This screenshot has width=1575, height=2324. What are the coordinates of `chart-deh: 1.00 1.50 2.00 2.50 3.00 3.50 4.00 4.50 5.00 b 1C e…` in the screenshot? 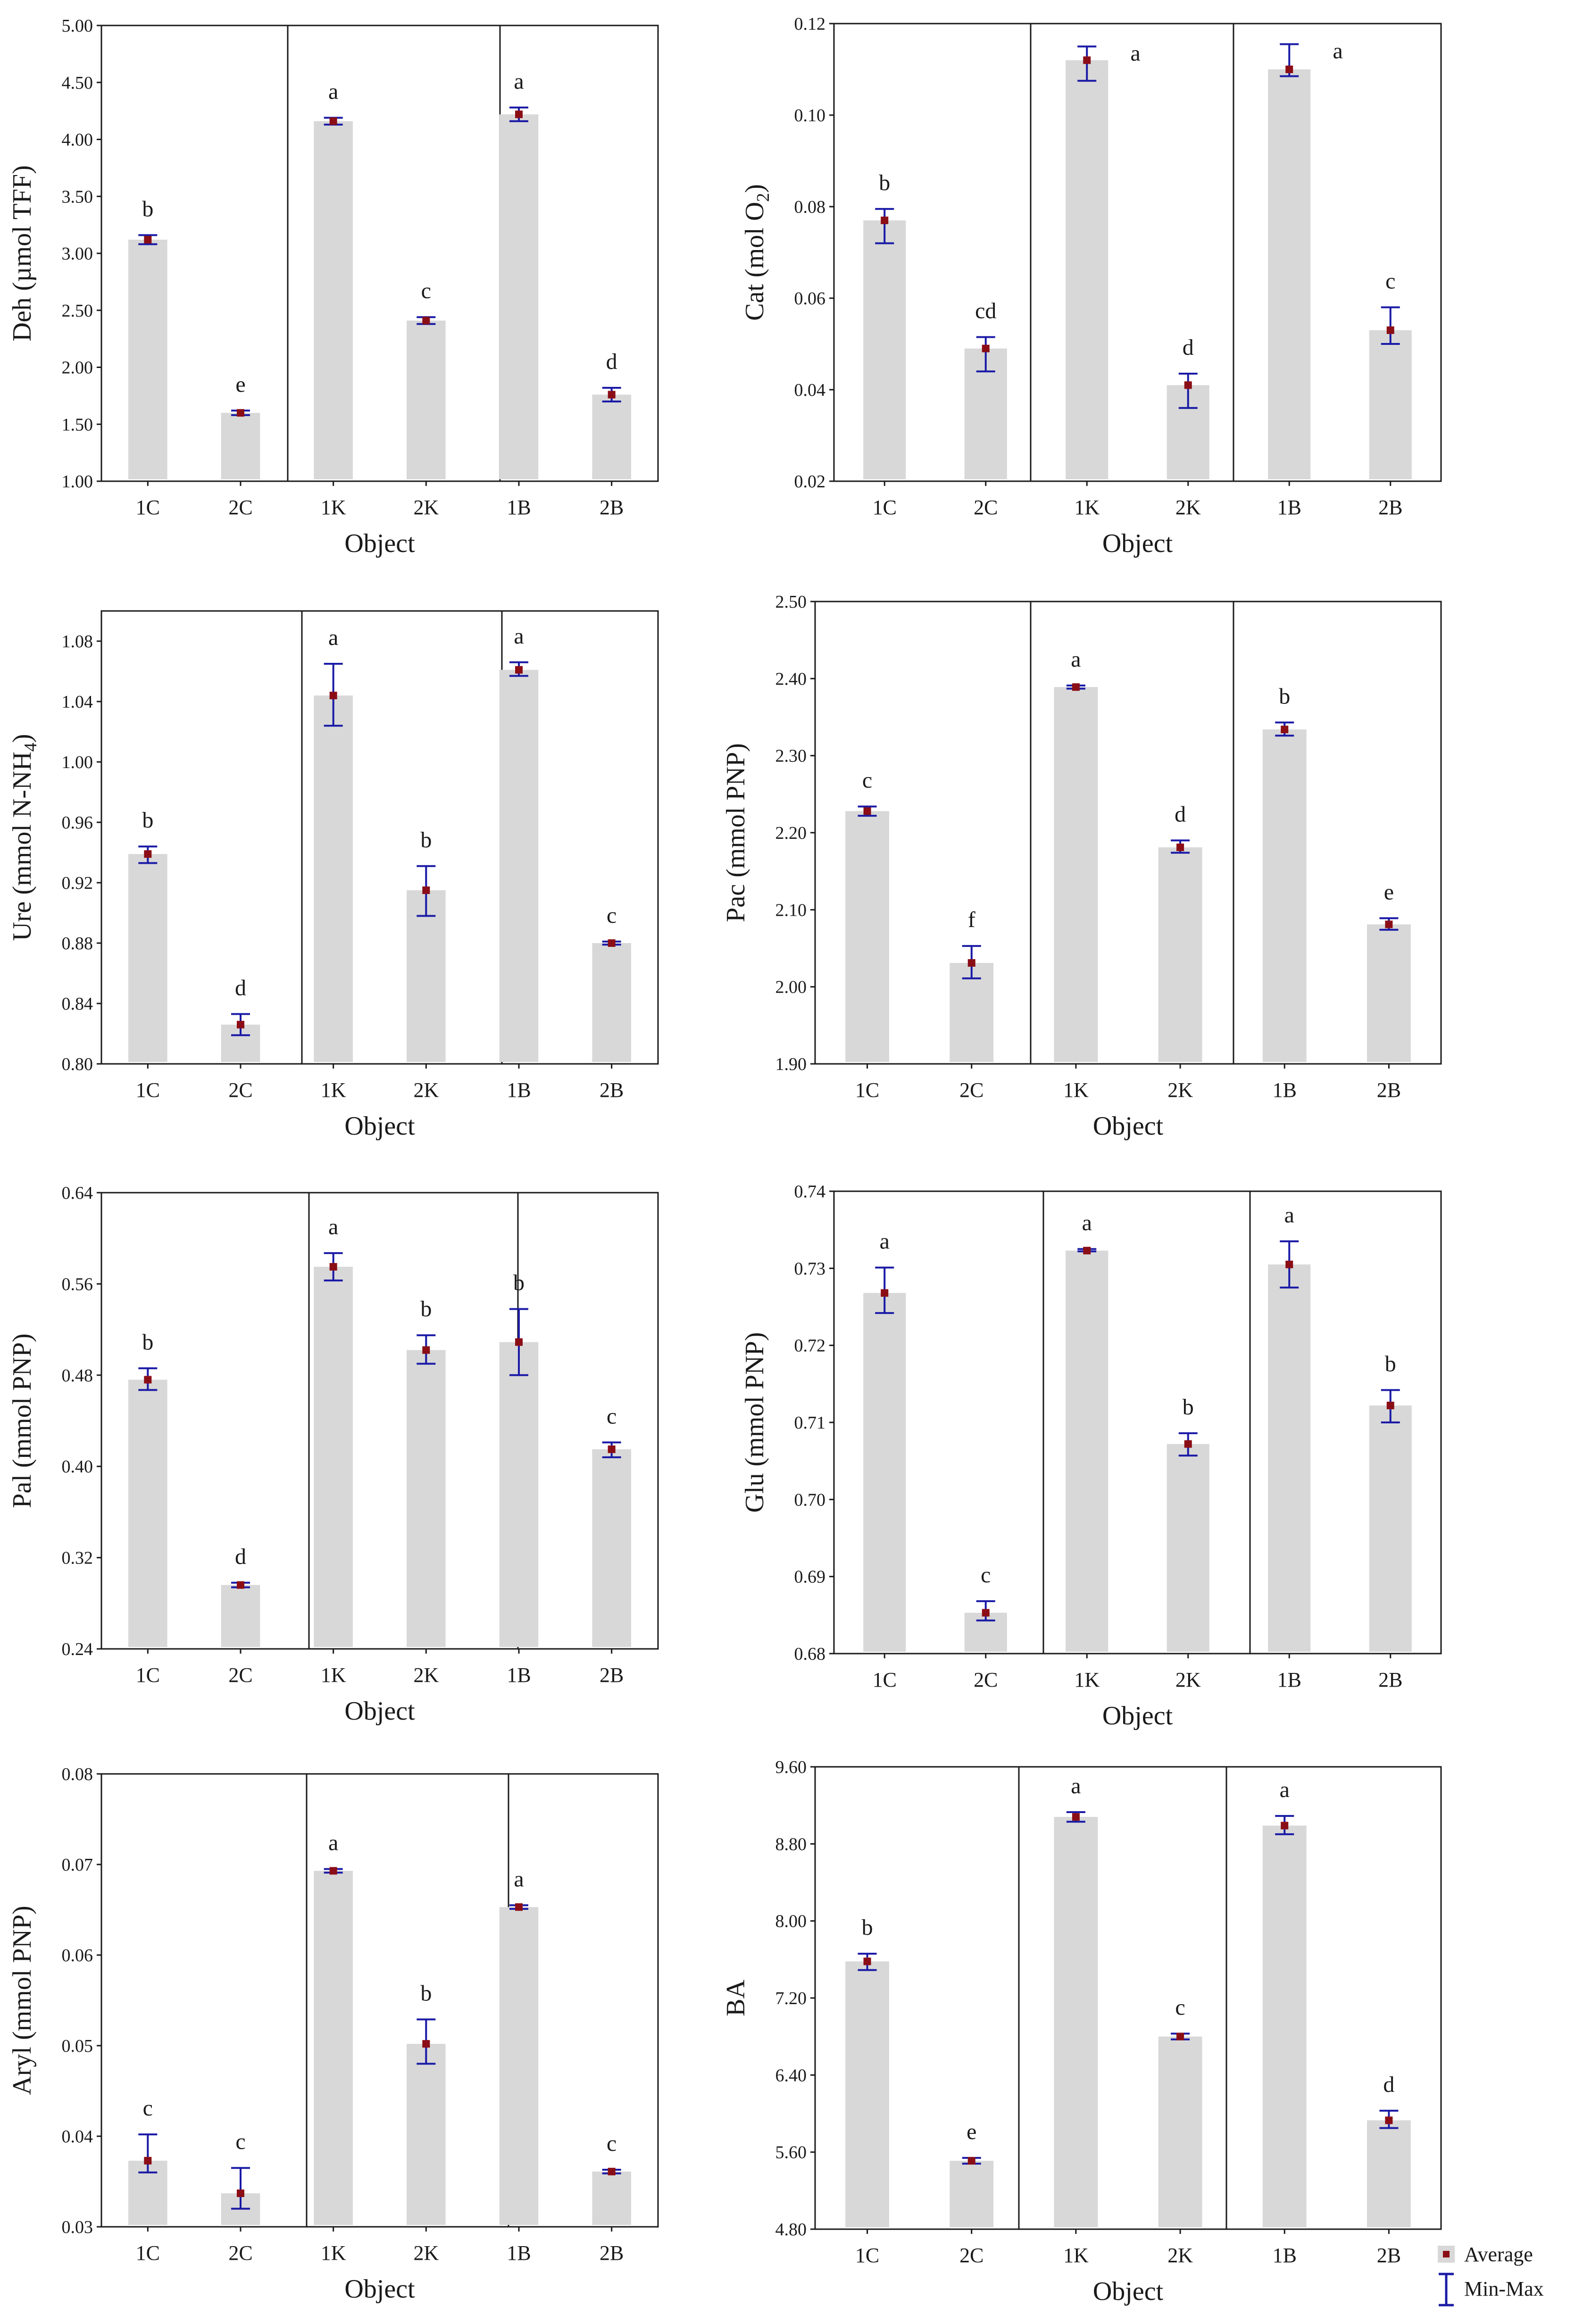 It's located at (333, 287).